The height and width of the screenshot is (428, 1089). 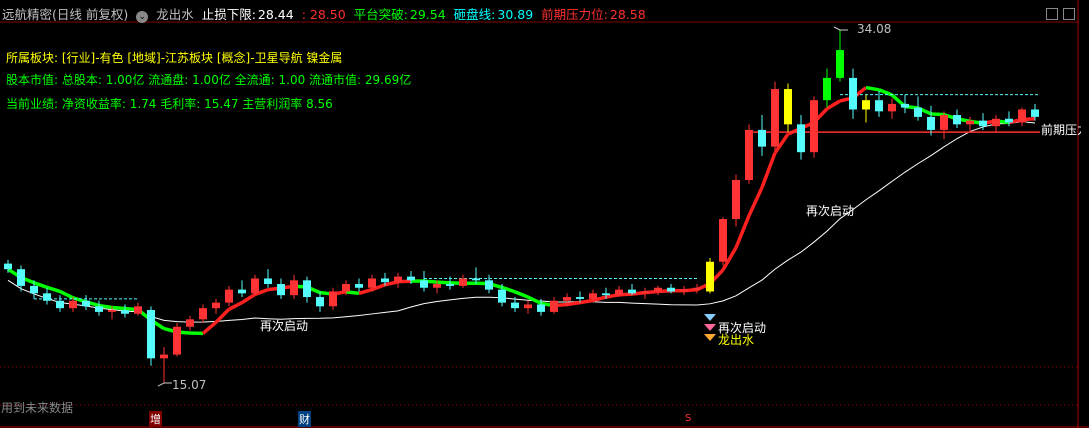 I want to click on restart-label-2: 再次启动, so click(x=742, y=328).